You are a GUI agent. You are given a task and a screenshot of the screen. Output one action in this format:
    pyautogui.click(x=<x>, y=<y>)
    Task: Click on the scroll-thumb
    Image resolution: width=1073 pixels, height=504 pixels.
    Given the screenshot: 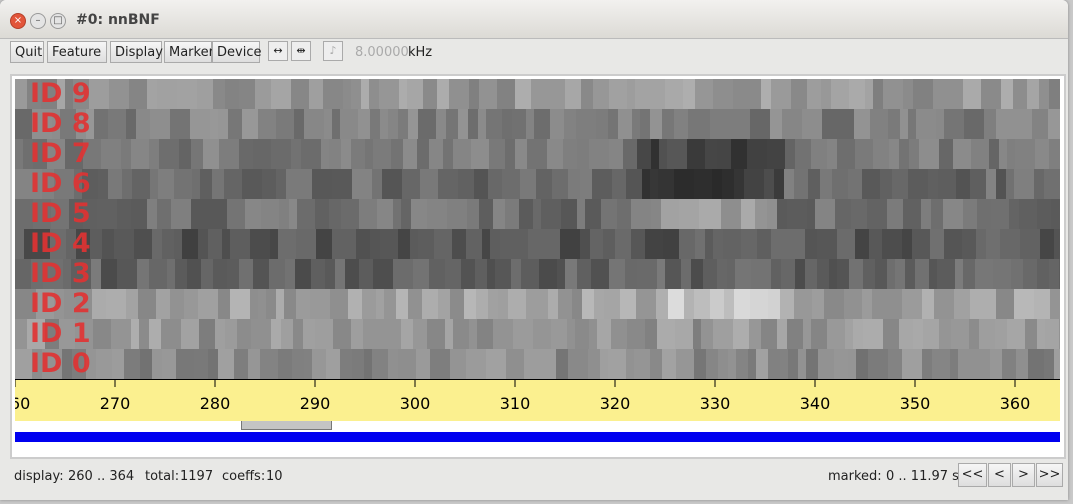 What is the action you would take?
    pyautogui.click(x=286, y=425)
    